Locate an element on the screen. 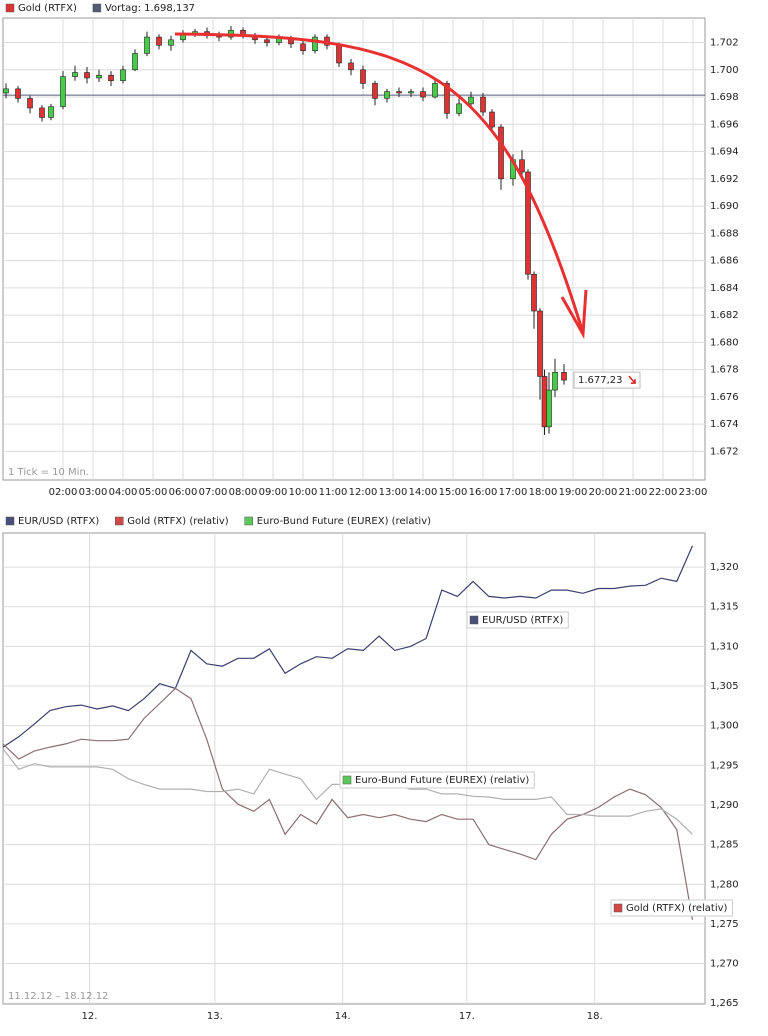 The width and height of the screenshot is (768, 1036). y-tick-label: 1.686 is located at coordinates (724, 261).